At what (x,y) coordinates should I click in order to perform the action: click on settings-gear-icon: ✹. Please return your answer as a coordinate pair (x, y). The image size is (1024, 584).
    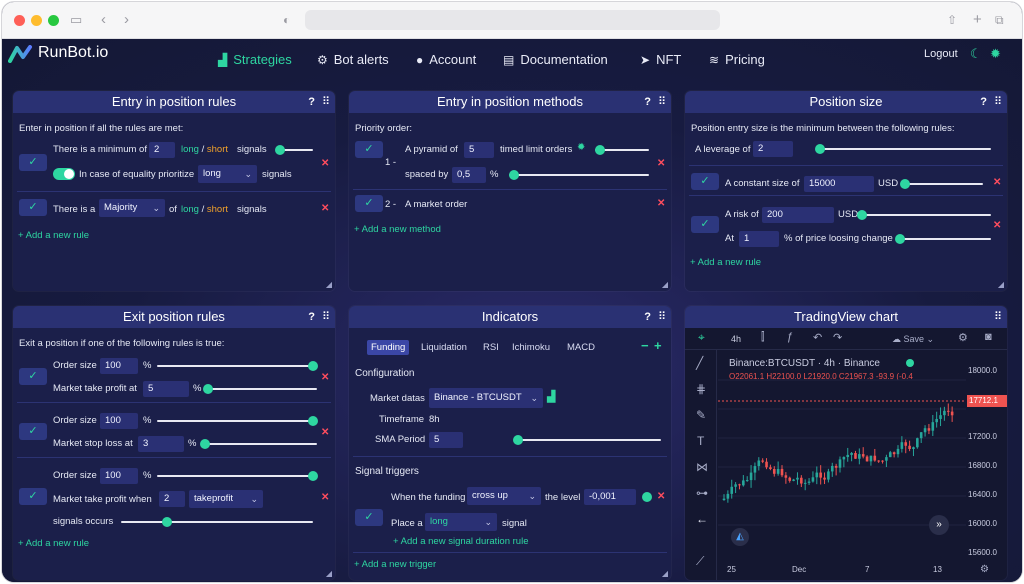
    Looking at the image, I should click on (581, 147).